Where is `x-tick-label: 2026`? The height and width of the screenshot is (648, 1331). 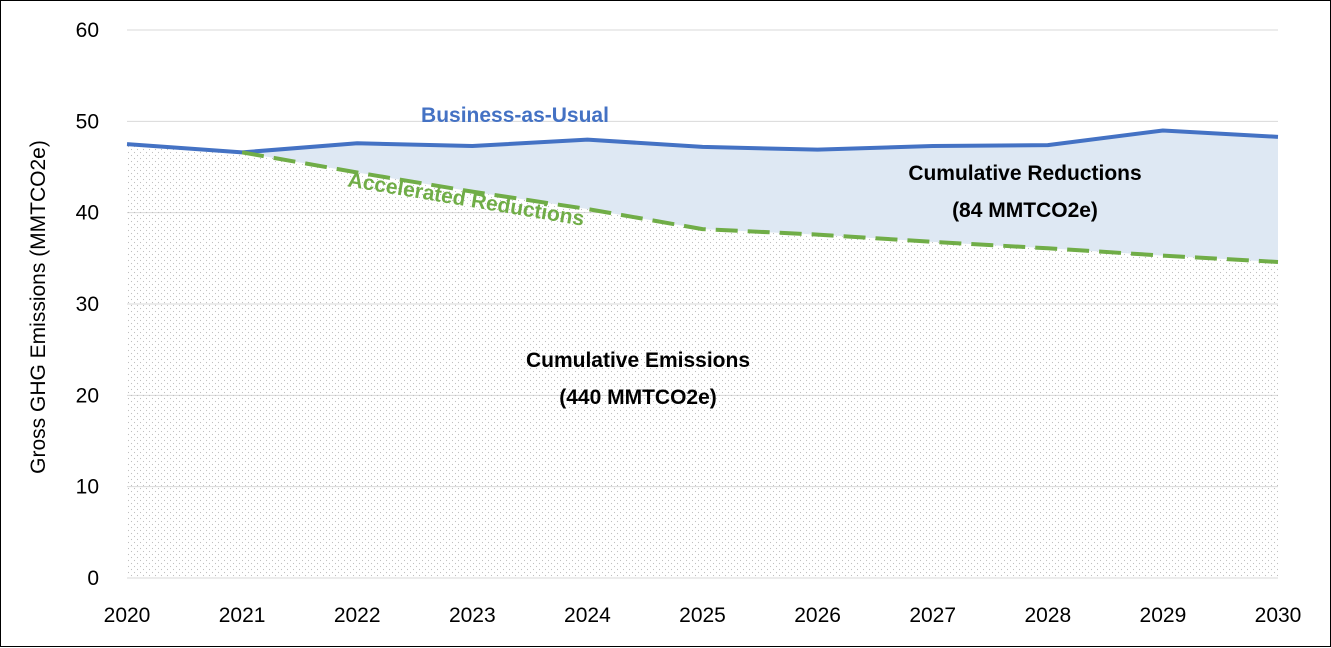 x-tick-label: 2026 is located at coordinates (817, 615).